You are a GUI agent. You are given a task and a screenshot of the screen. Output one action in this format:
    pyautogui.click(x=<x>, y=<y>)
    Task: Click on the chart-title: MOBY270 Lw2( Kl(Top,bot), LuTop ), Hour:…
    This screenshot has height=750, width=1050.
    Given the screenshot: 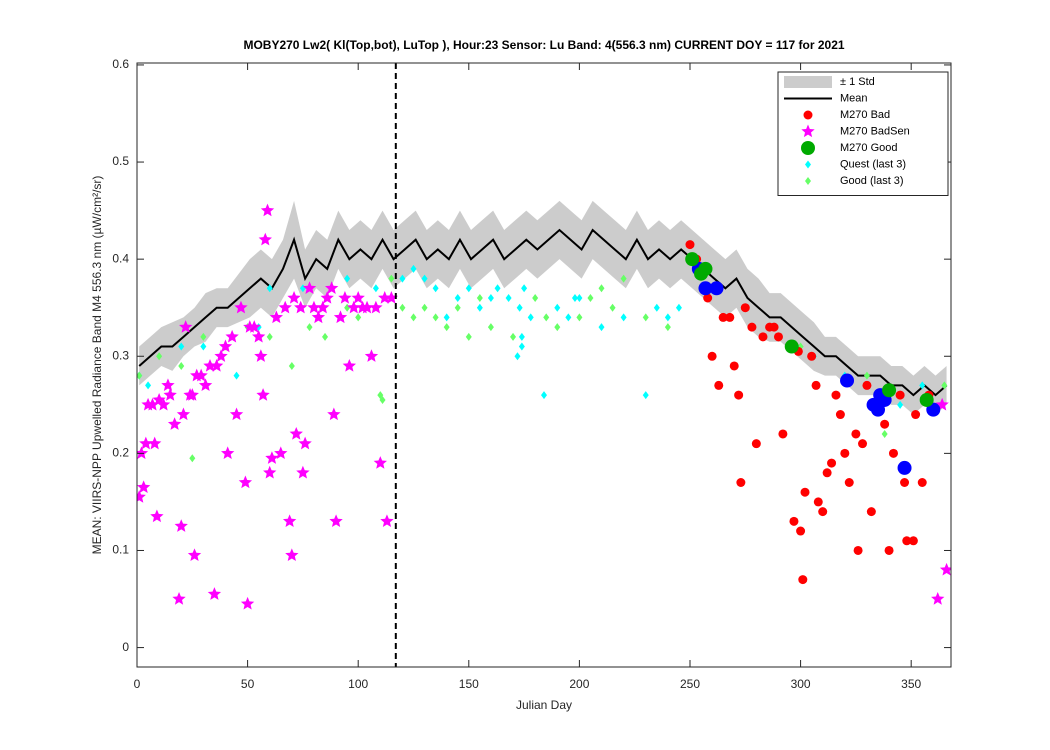 What is the action you would take?
    pyautogui.click(x=543, y=45)
    